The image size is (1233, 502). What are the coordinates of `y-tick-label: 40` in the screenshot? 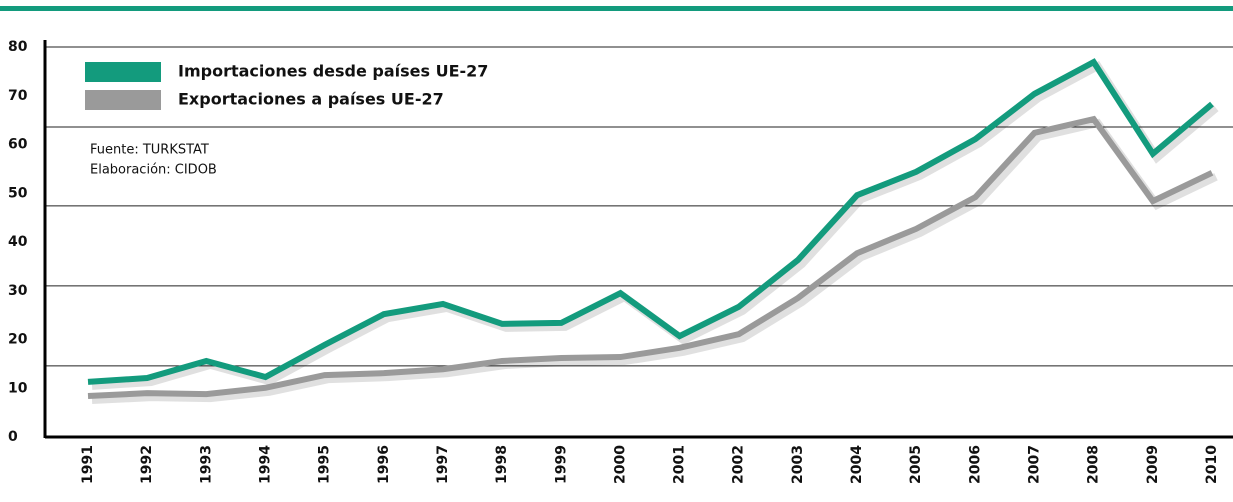 It's located at (18, 242).